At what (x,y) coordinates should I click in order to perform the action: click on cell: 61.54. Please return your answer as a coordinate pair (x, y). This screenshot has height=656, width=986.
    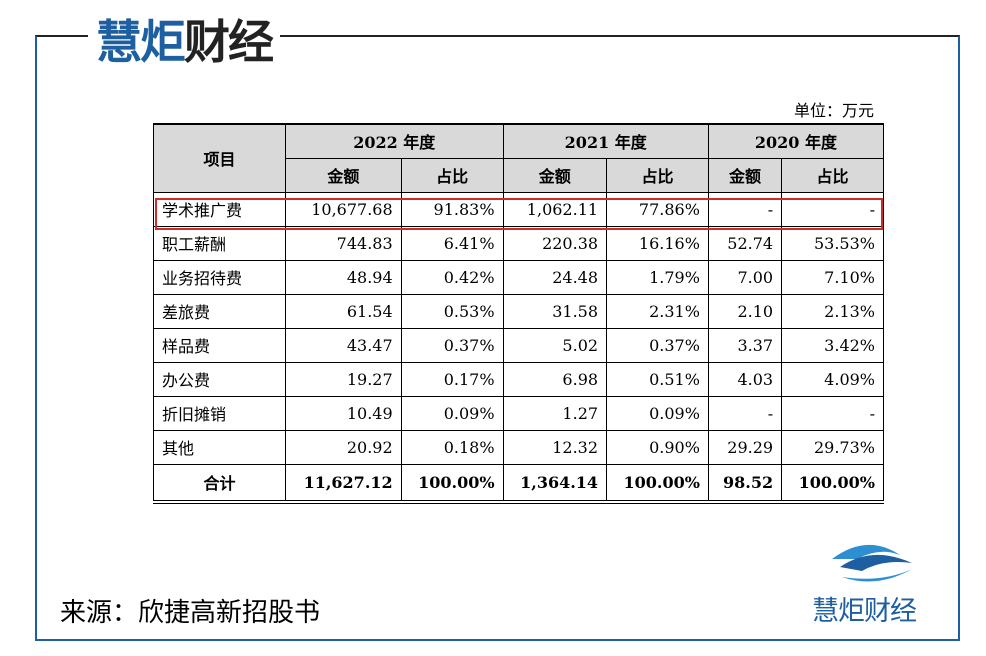
    Looking at the image, I should click on (343, 311).